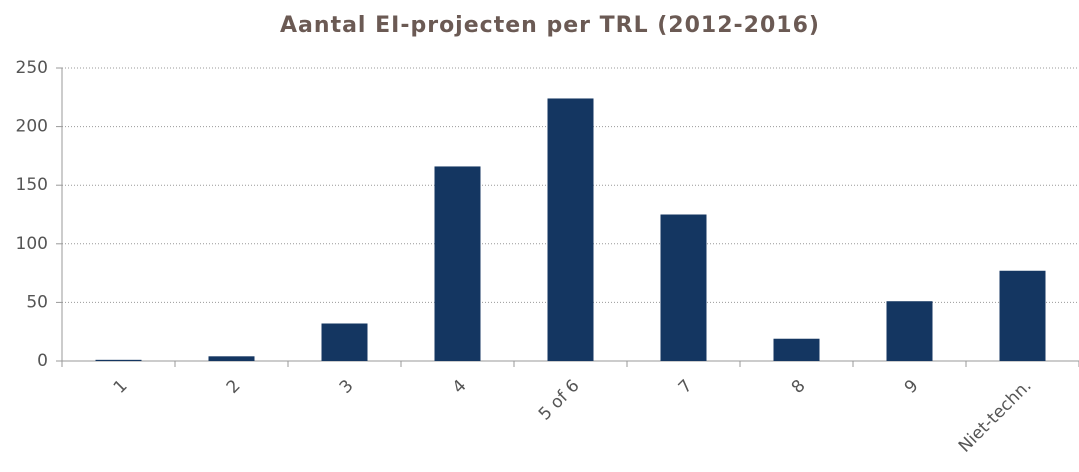 The height and width of the screenshot is (472, 1079). What do you see at coordinates (121, 387) in the screenshot?
I see `x-tick-label: 1` at bounding box center [121, 387].